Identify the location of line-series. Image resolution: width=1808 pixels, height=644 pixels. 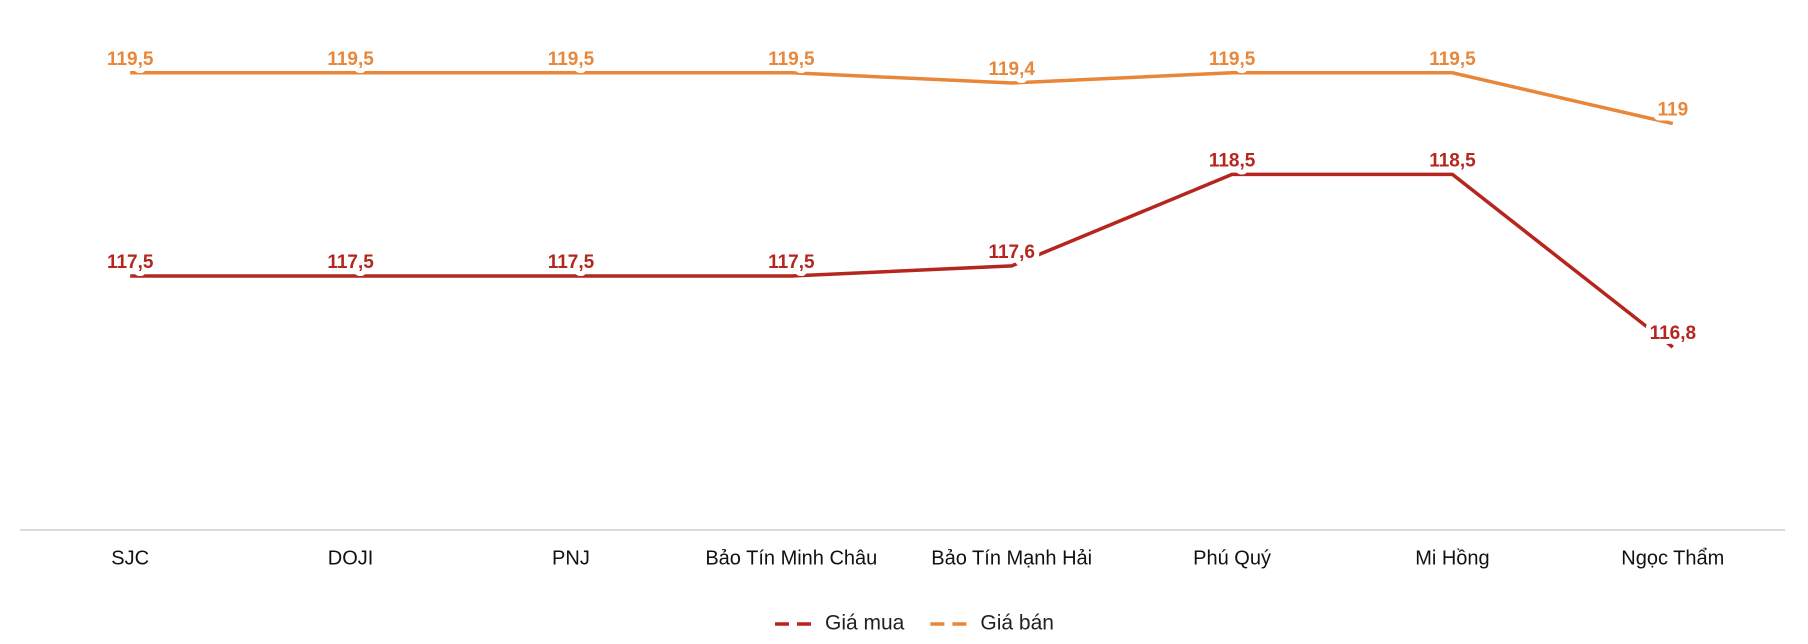
(902, 98).